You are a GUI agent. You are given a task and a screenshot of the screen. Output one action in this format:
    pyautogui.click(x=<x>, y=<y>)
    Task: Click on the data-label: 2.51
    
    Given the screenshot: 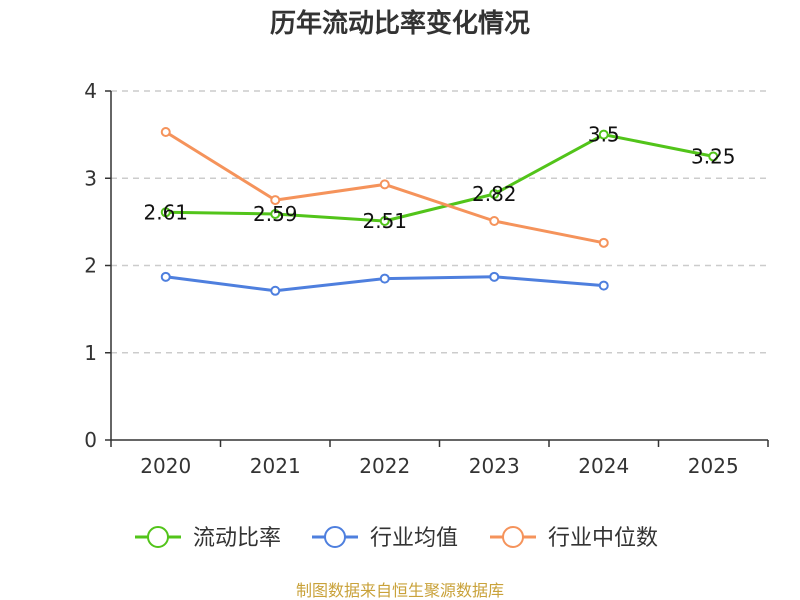 What is the action you would take?
    pyautogui.click(x=384, y=221)
    